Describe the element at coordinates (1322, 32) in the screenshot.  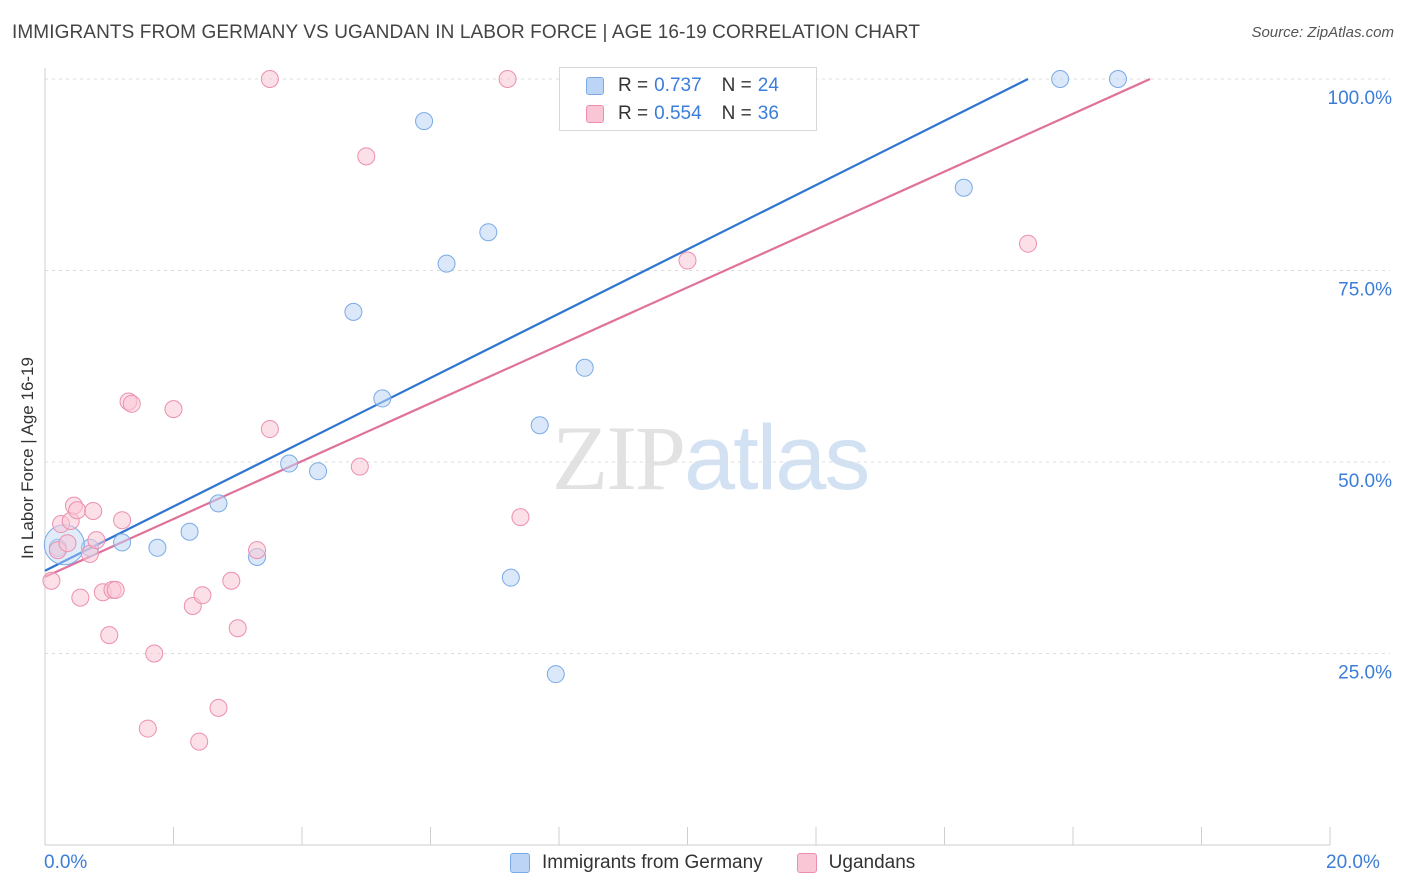
I see `source-label: Source: ZipAtlas.com` at that location.